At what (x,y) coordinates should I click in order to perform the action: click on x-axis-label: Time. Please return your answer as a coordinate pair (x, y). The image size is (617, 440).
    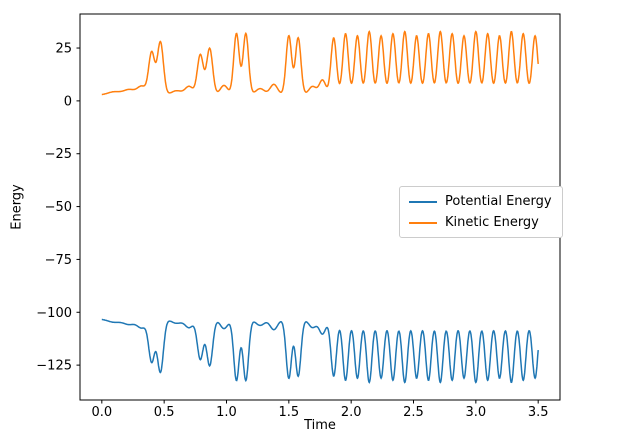
    Looking at the image, I should click on (320, 425).